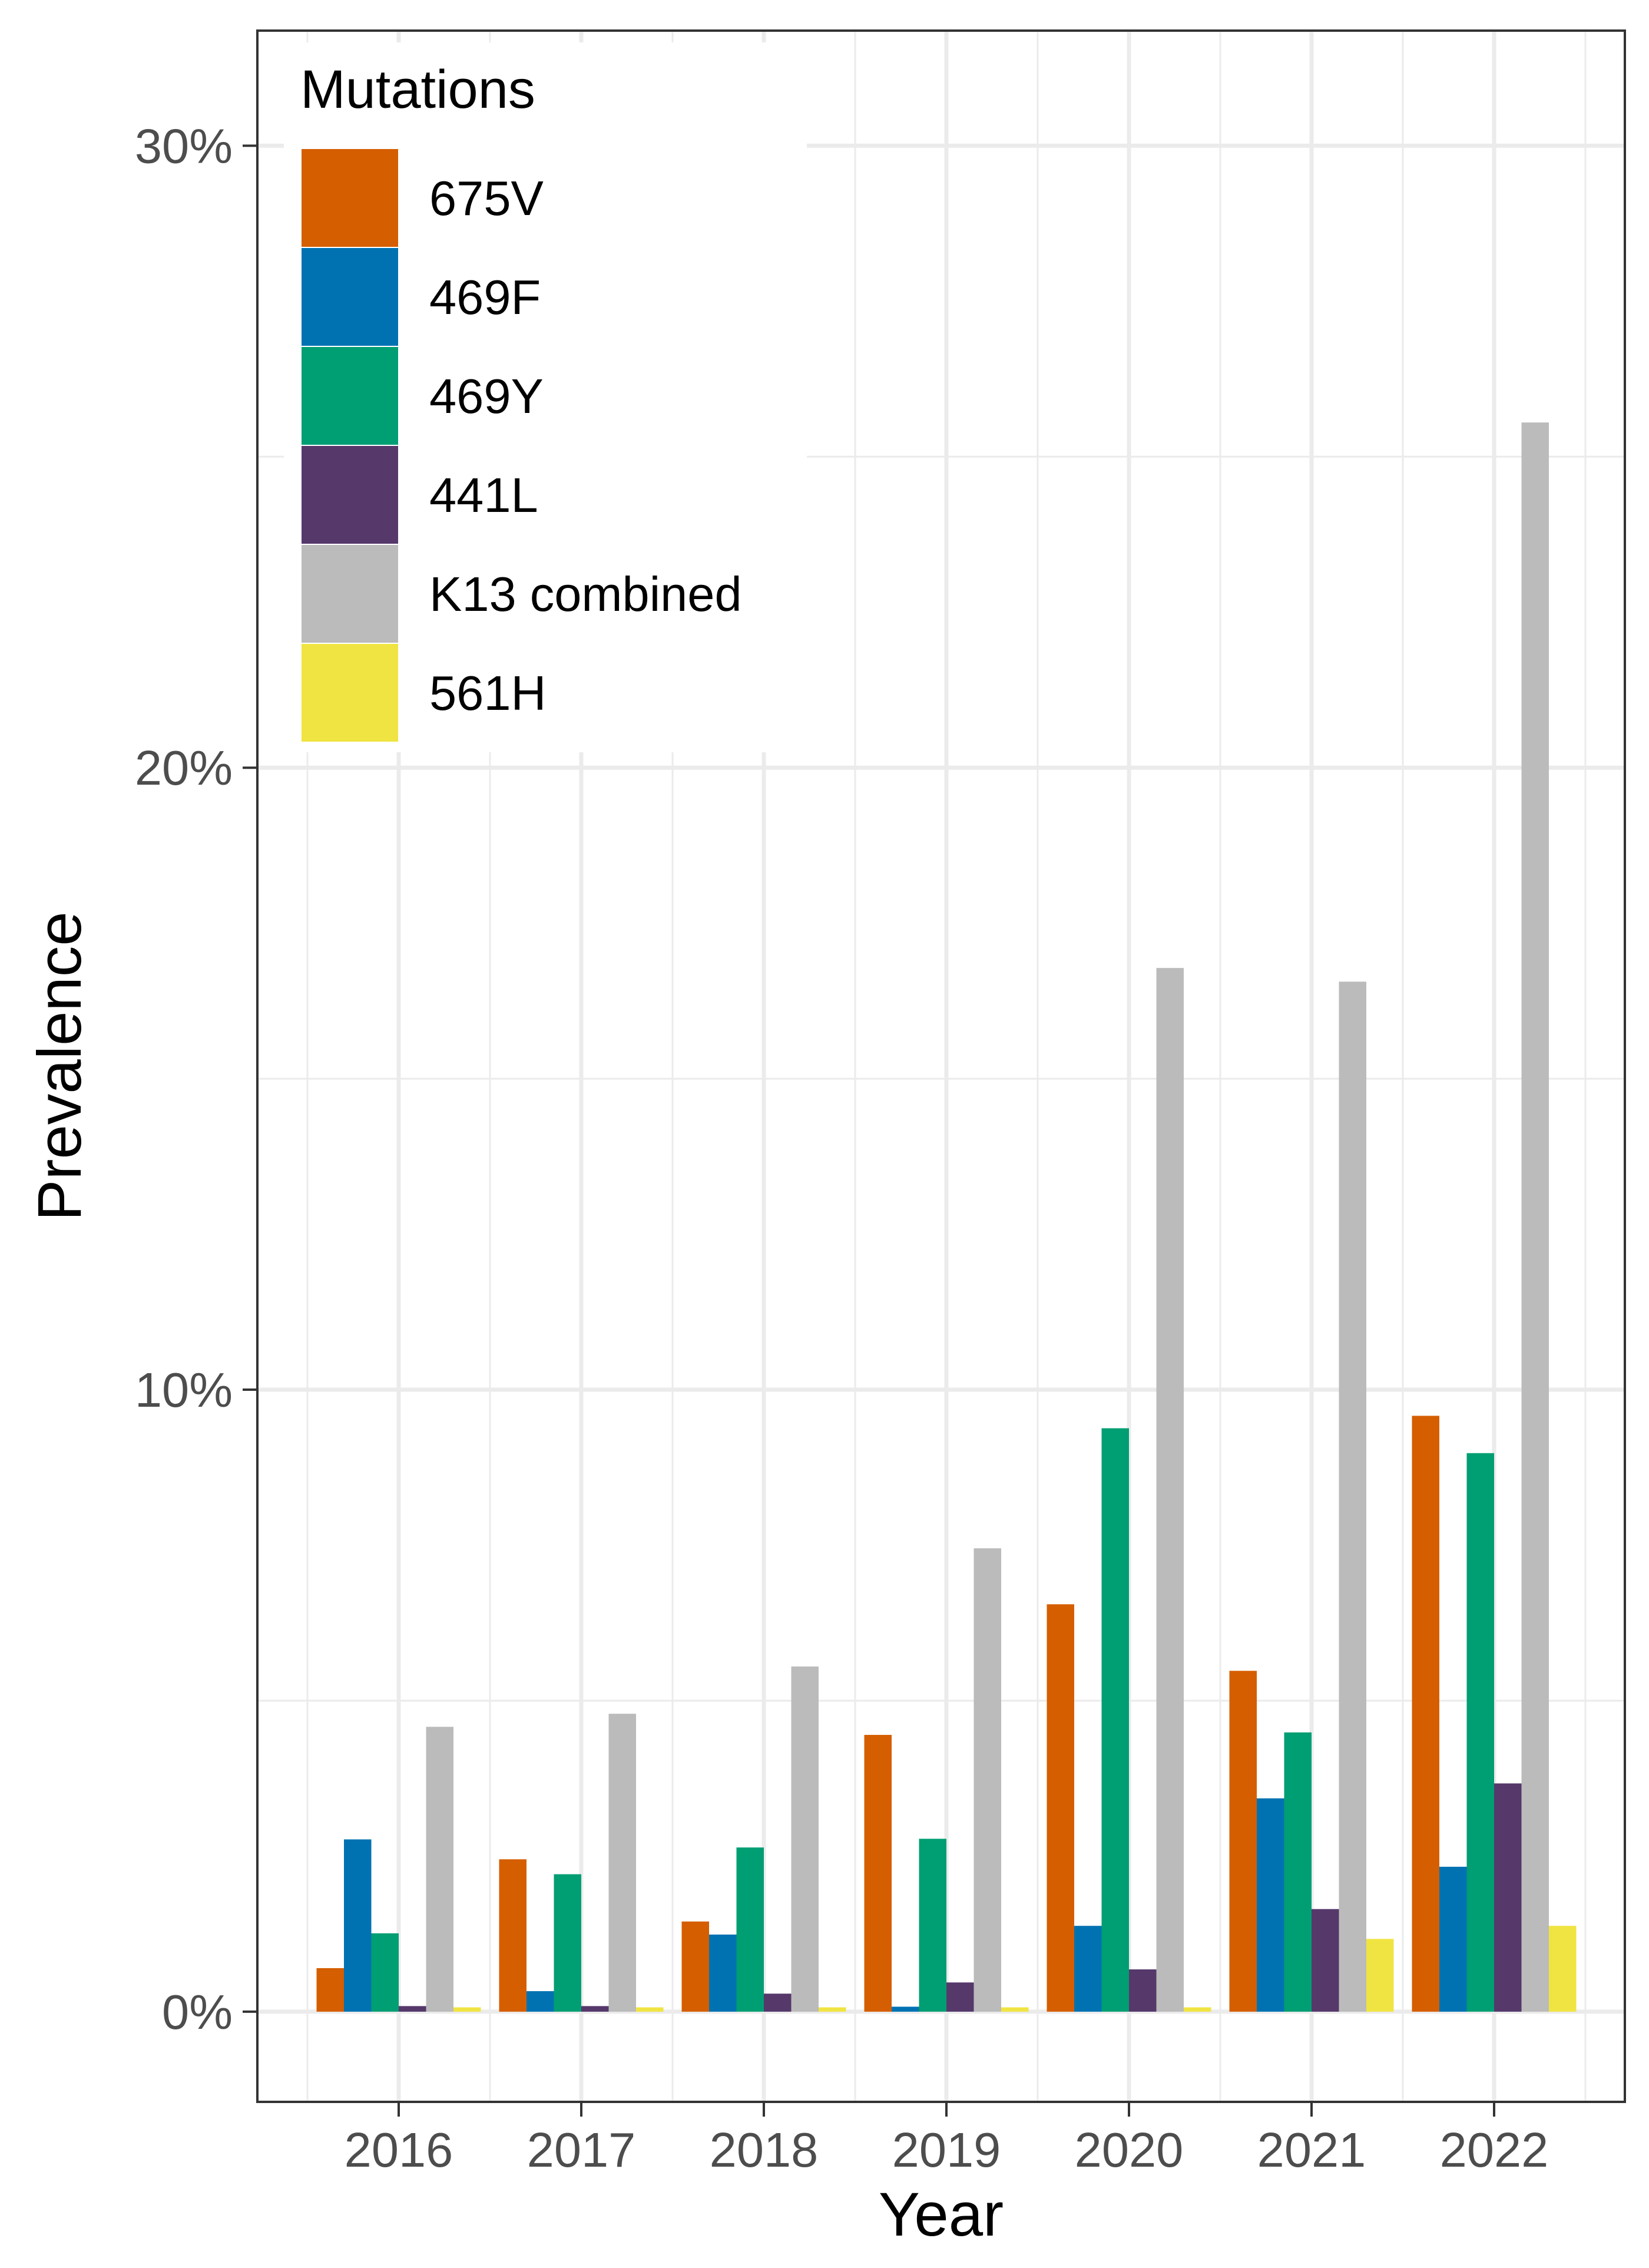 Image resolution: width=1649 pixels, height=2268 pixels. I want to click on legend-label: 469F, so click(485, 297).